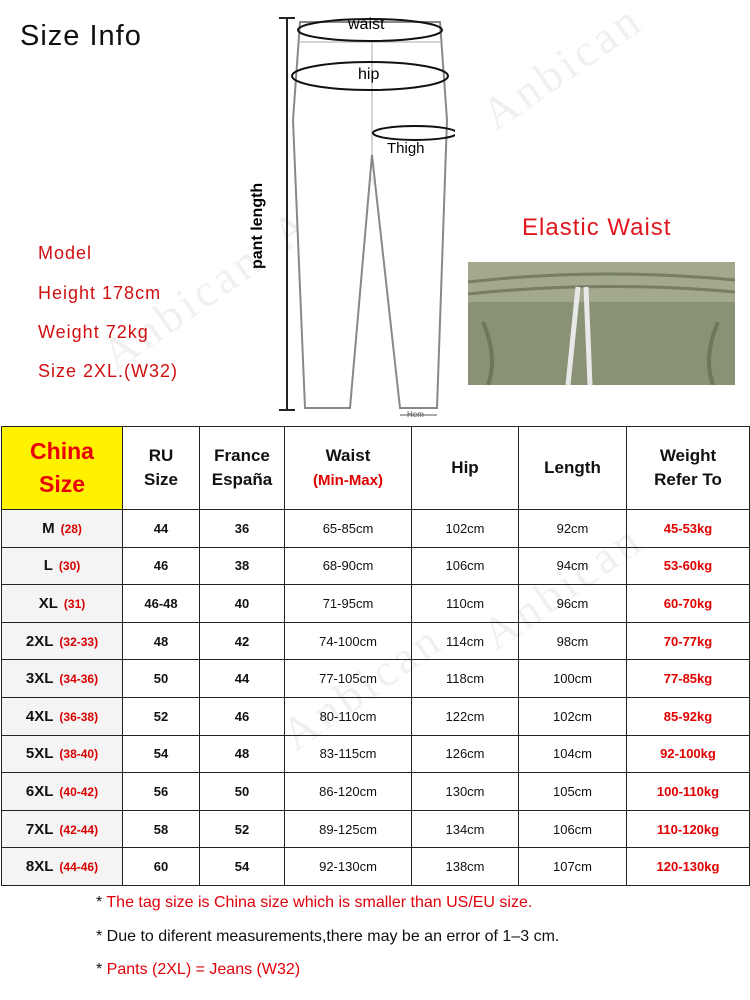 This screenshot has height=1000, width=750. Describe the element at coordinates (465, 566) in the screenshot. I see `cell-hip: 106cm` at that location.